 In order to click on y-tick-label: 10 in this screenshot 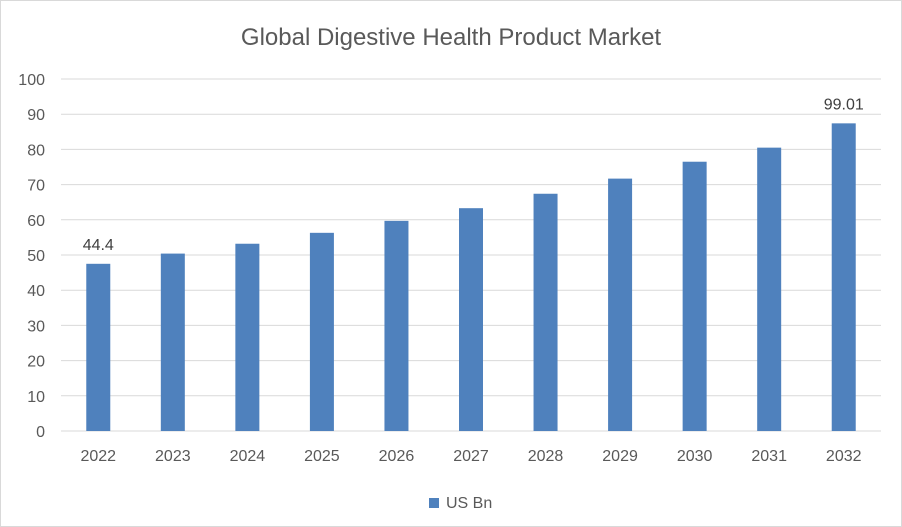, I will do `click(36, 397)`.